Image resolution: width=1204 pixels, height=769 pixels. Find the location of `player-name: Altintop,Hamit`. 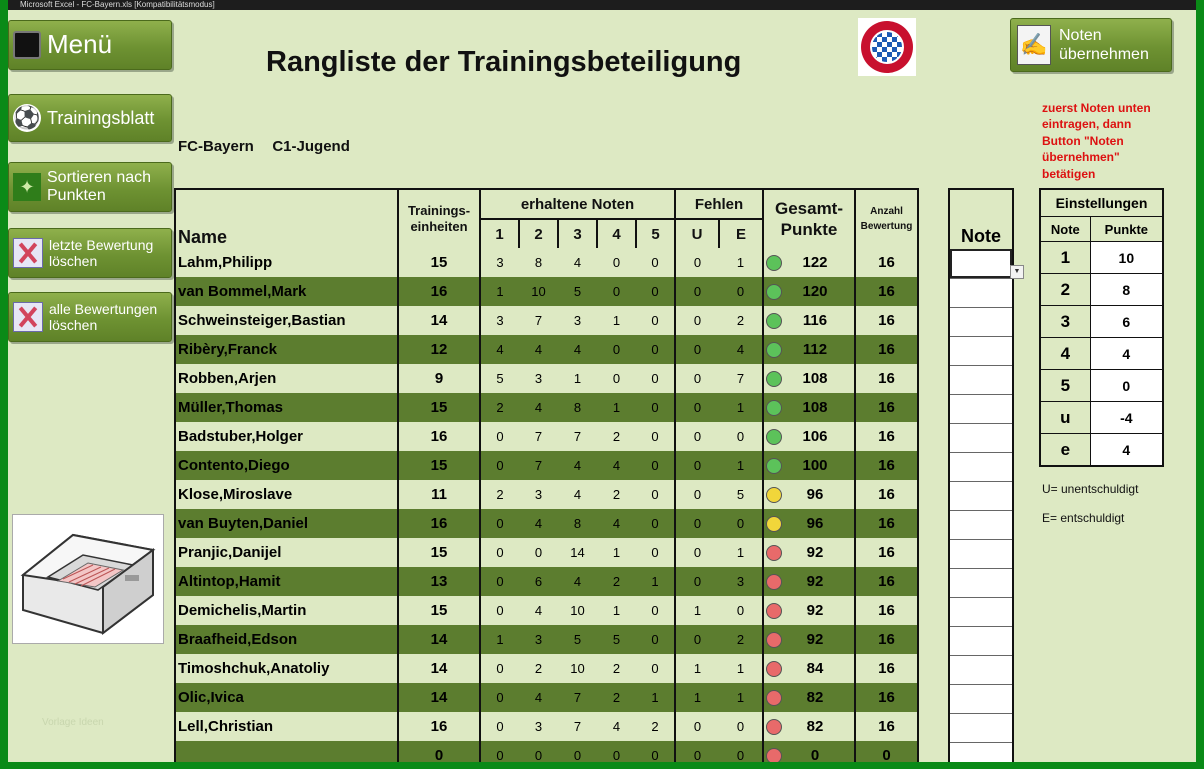

player-name: Altintop,Hamit is located at coordinates (229, 581).